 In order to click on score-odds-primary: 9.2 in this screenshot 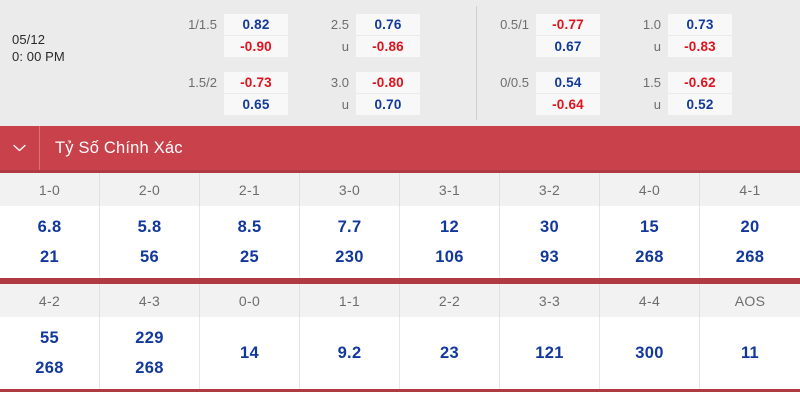, I will do `click(349, 353)`.